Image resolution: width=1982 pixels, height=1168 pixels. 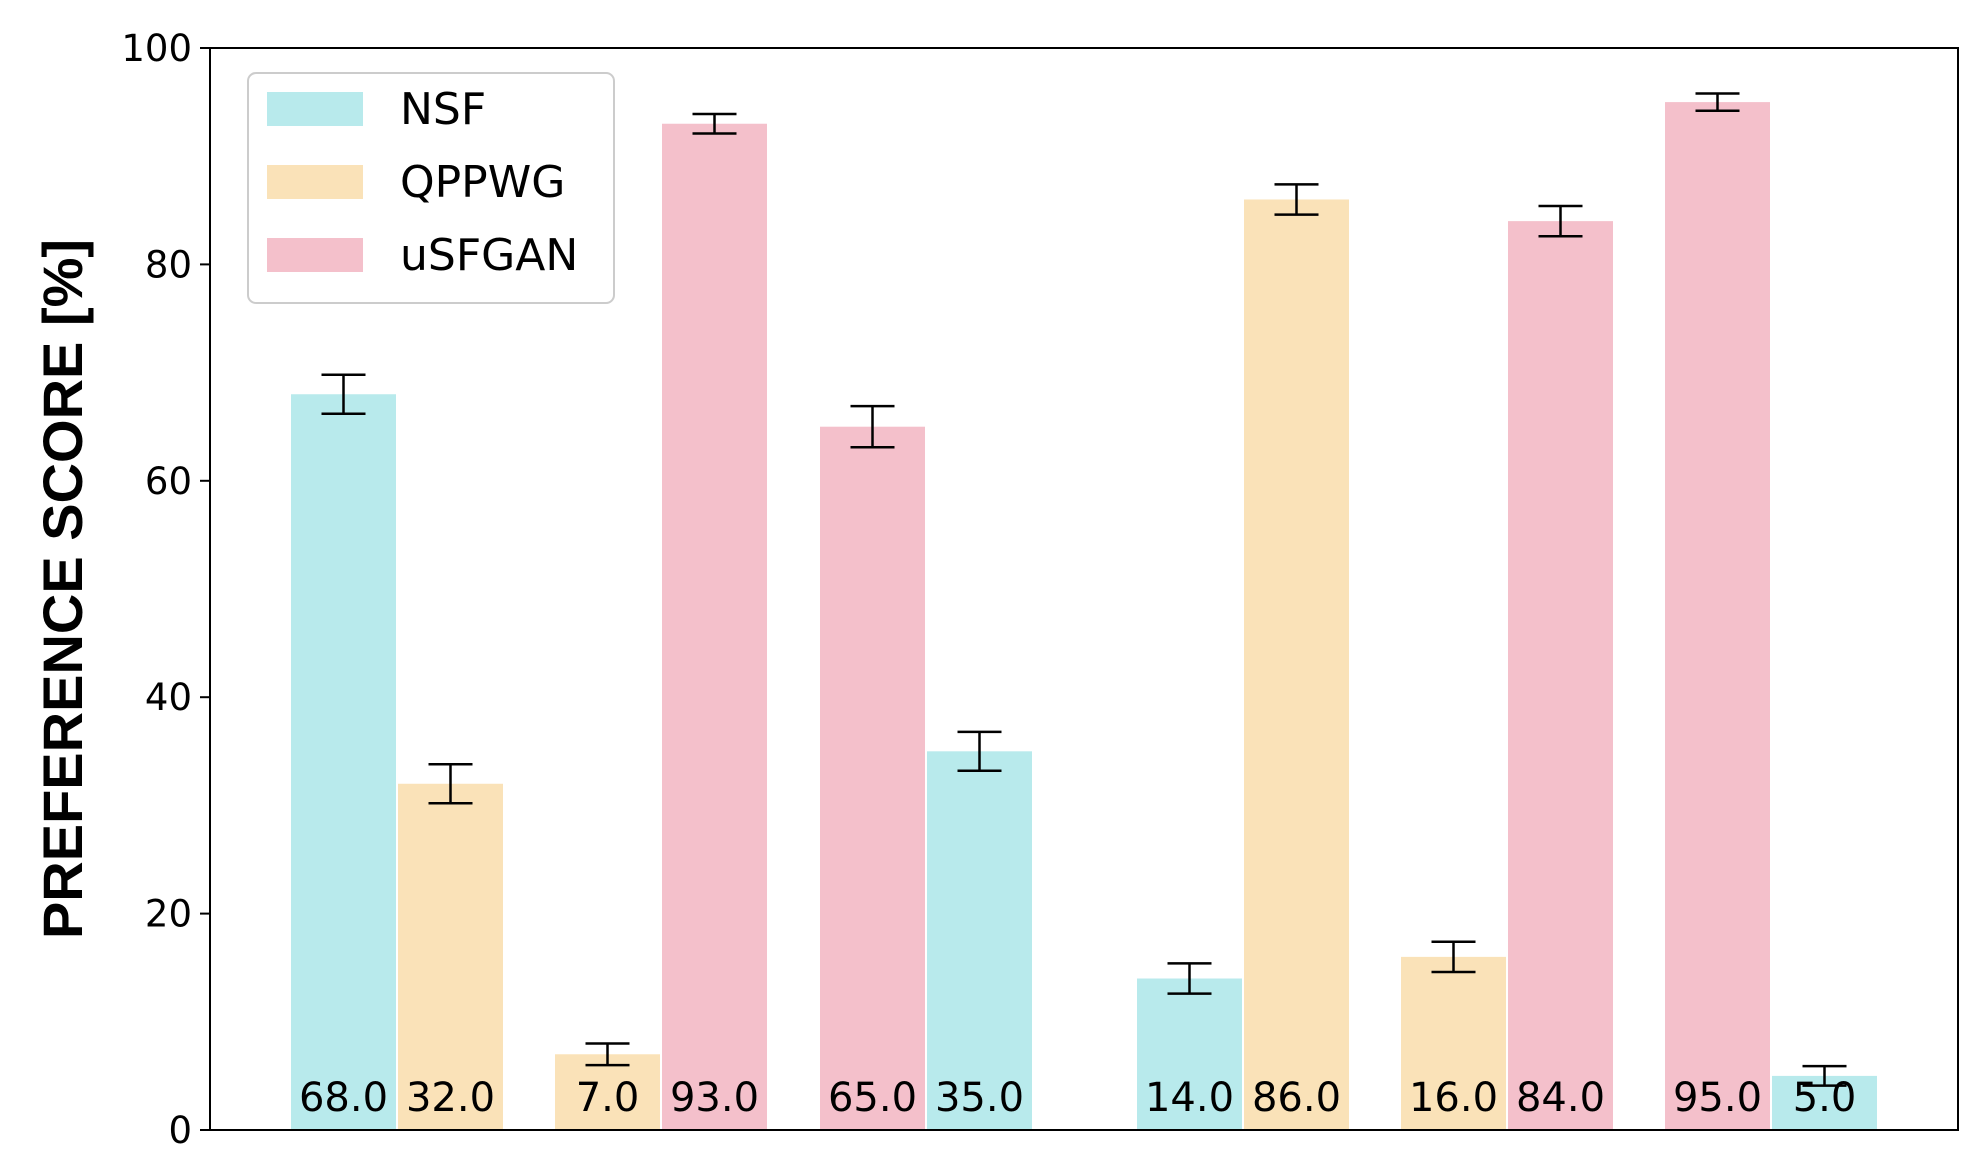 I want to click on bar-value-label: 16.0, so click(x=1453, y=1098).